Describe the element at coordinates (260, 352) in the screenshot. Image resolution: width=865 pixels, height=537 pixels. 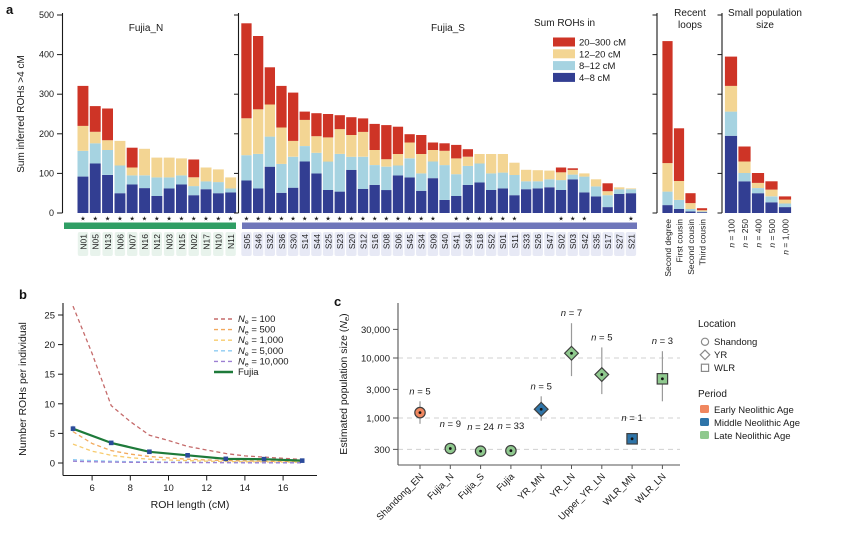
I see `b-legend-label: Ne = 5,000` at that location.